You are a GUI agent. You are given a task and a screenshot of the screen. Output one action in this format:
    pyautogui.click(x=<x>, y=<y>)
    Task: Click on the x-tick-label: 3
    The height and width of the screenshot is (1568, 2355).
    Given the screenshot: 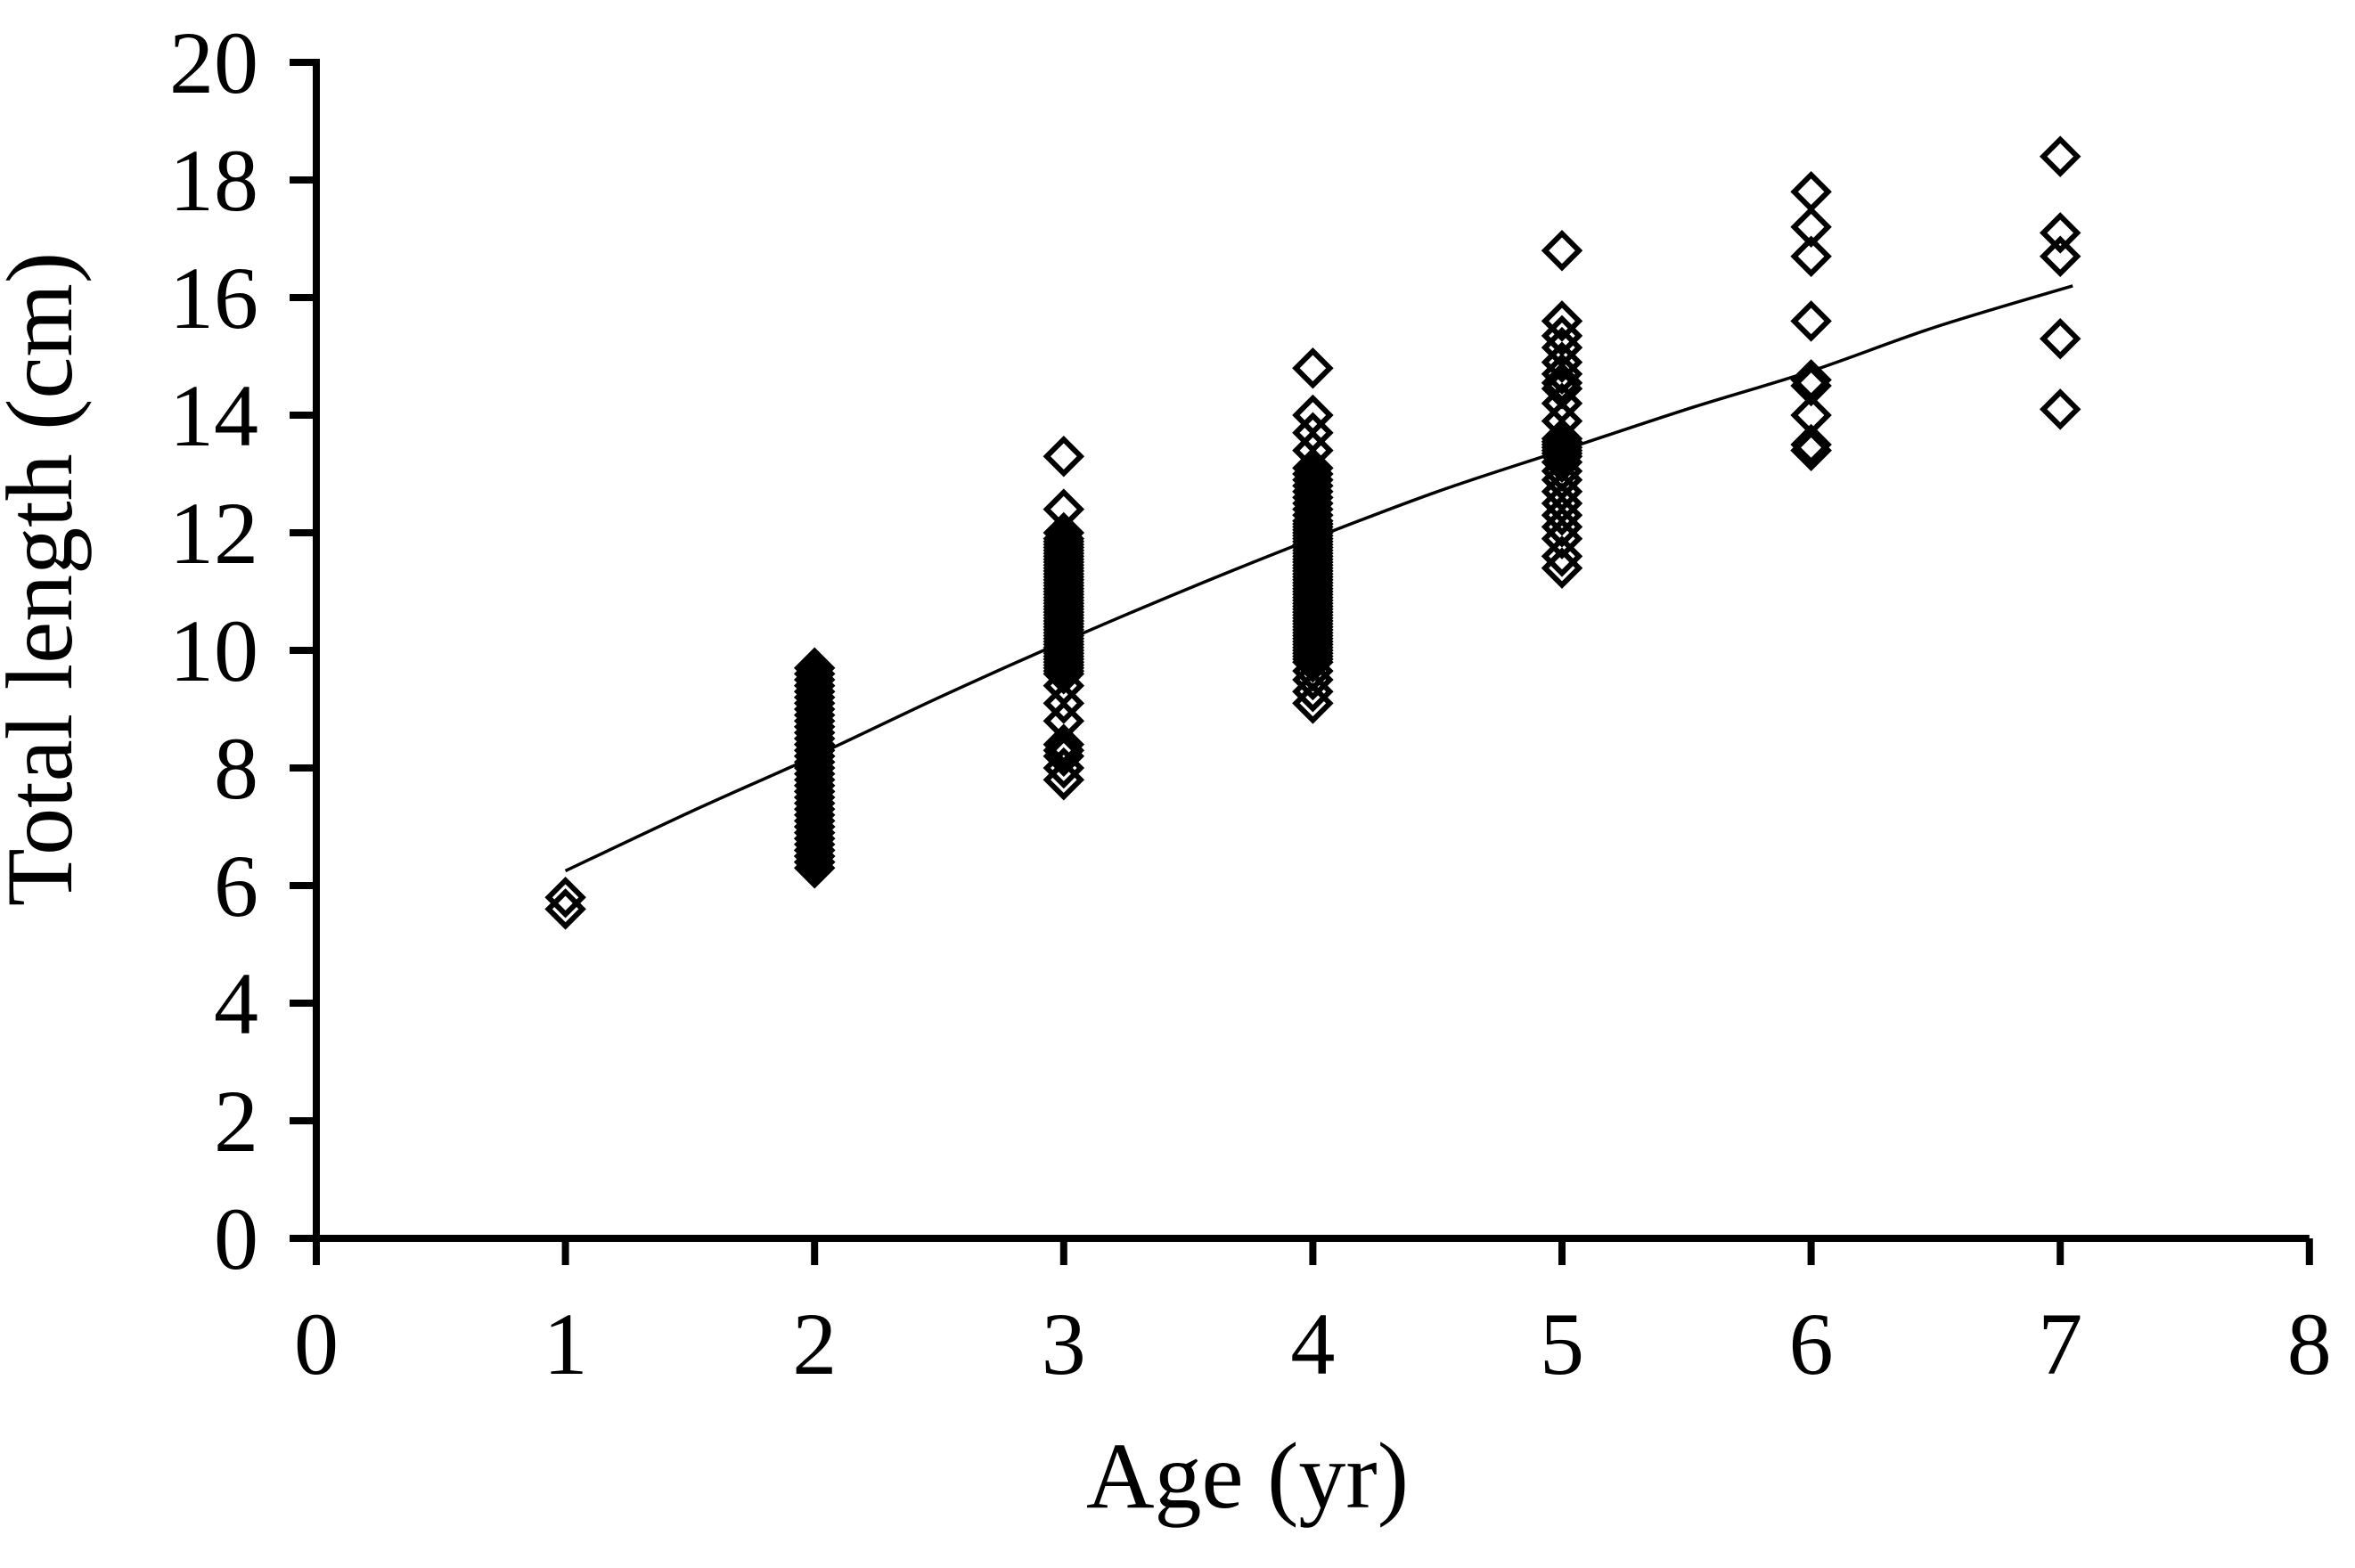 What is the action you would take?
    pyautogui.click(x=1064, y=1343)
    